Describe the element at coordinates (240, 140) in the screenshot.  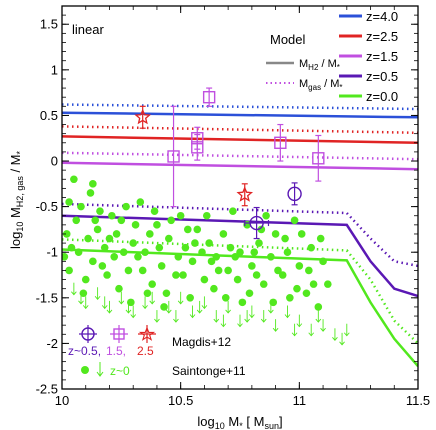
I see `series-solid-zz25` at that location.